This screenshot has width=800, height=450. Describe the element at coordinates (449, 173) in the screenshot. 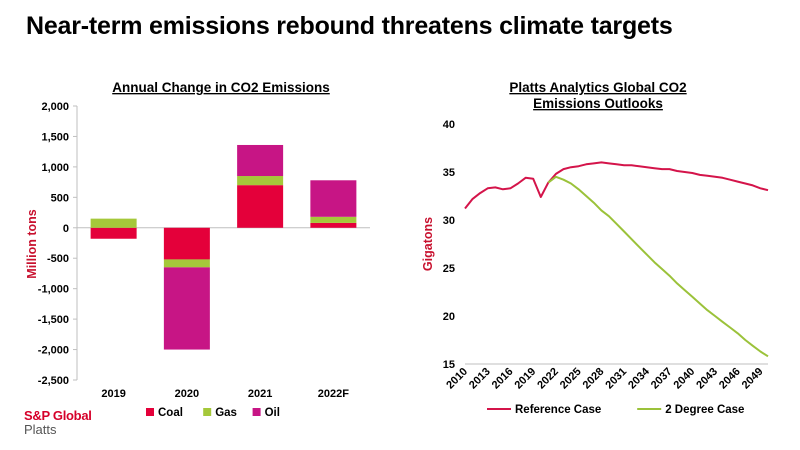

I see `right-y-tick-label: 35` at that location.